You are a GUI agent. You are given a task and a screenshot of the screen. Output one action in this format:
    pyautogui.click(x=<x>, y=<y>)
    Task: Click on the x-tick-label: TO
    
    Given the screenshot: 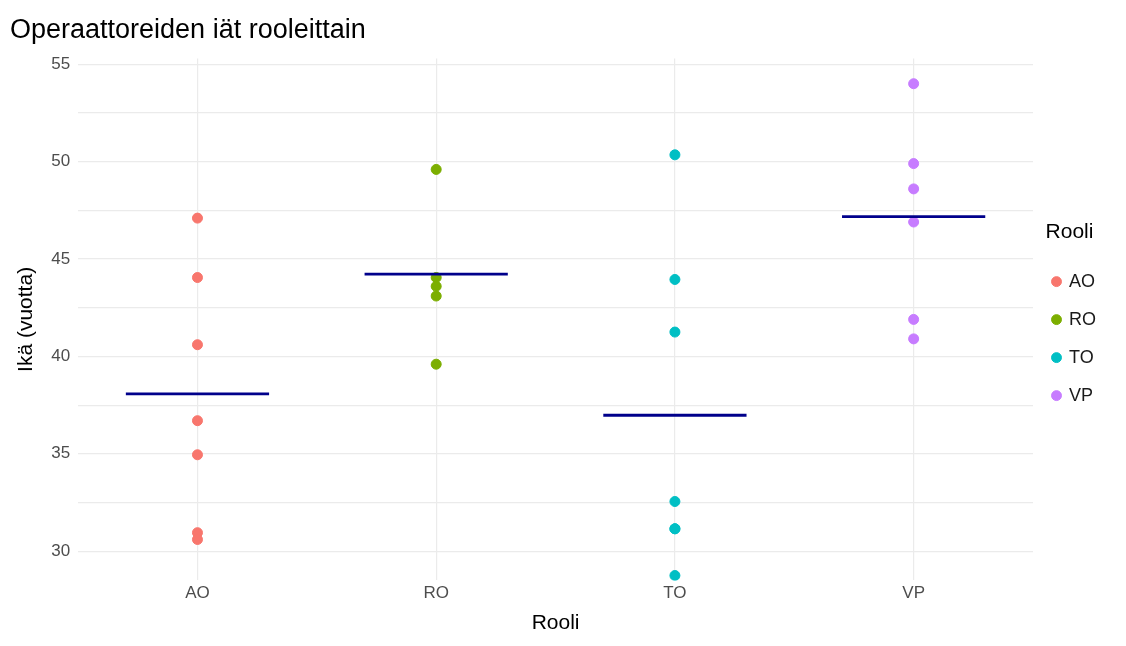 What is the action you would take?
    pyautogui.click(x=675, y=593)
    